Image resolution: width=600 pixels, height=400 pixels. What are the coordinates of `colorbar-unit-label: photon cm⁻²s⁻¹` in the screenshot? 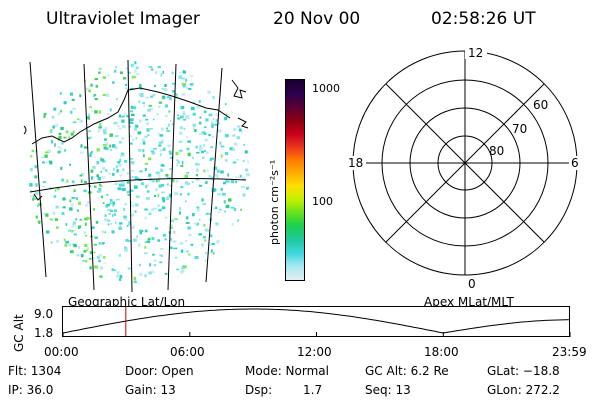 It's located at (274, 202).